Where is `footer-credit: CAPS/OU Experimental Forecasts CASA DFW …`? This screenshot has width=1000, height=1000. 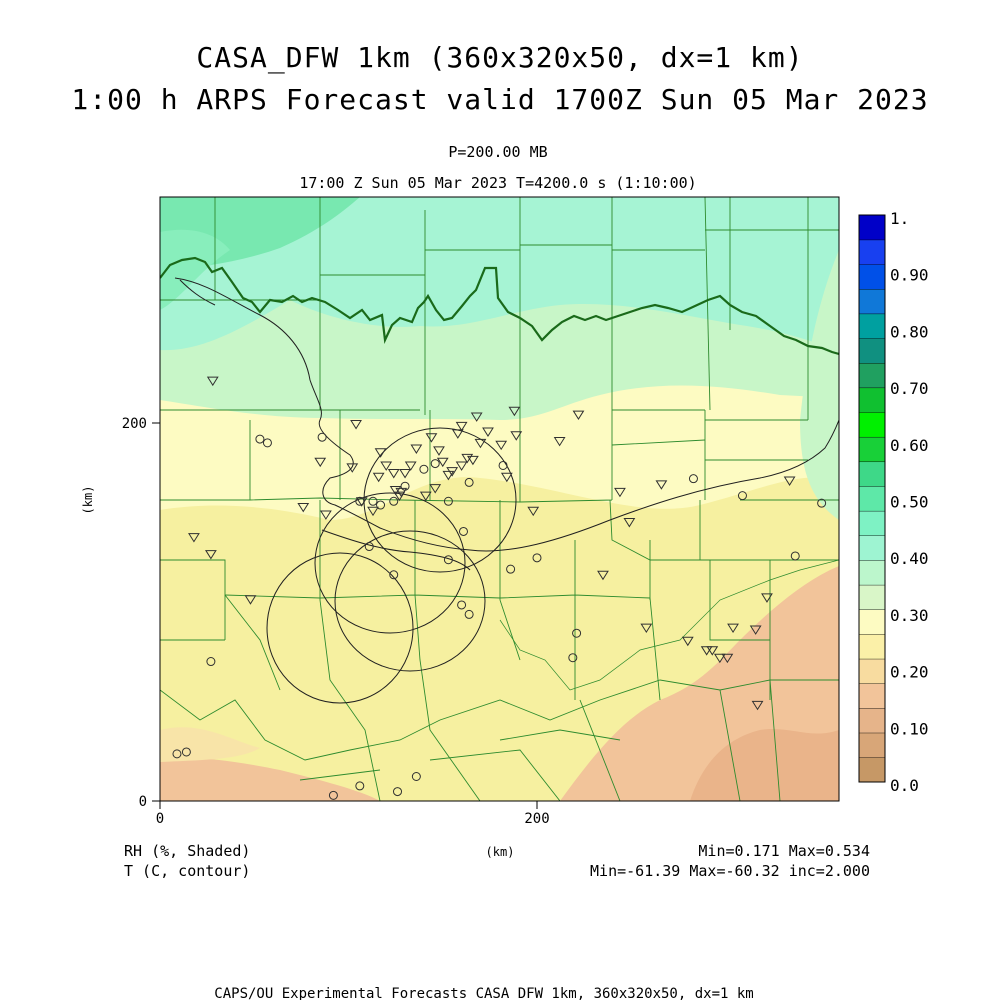
footer-credit: CAPS/OU Experimental Forecasts CASA DFW … is located at coordinates (483, 993).